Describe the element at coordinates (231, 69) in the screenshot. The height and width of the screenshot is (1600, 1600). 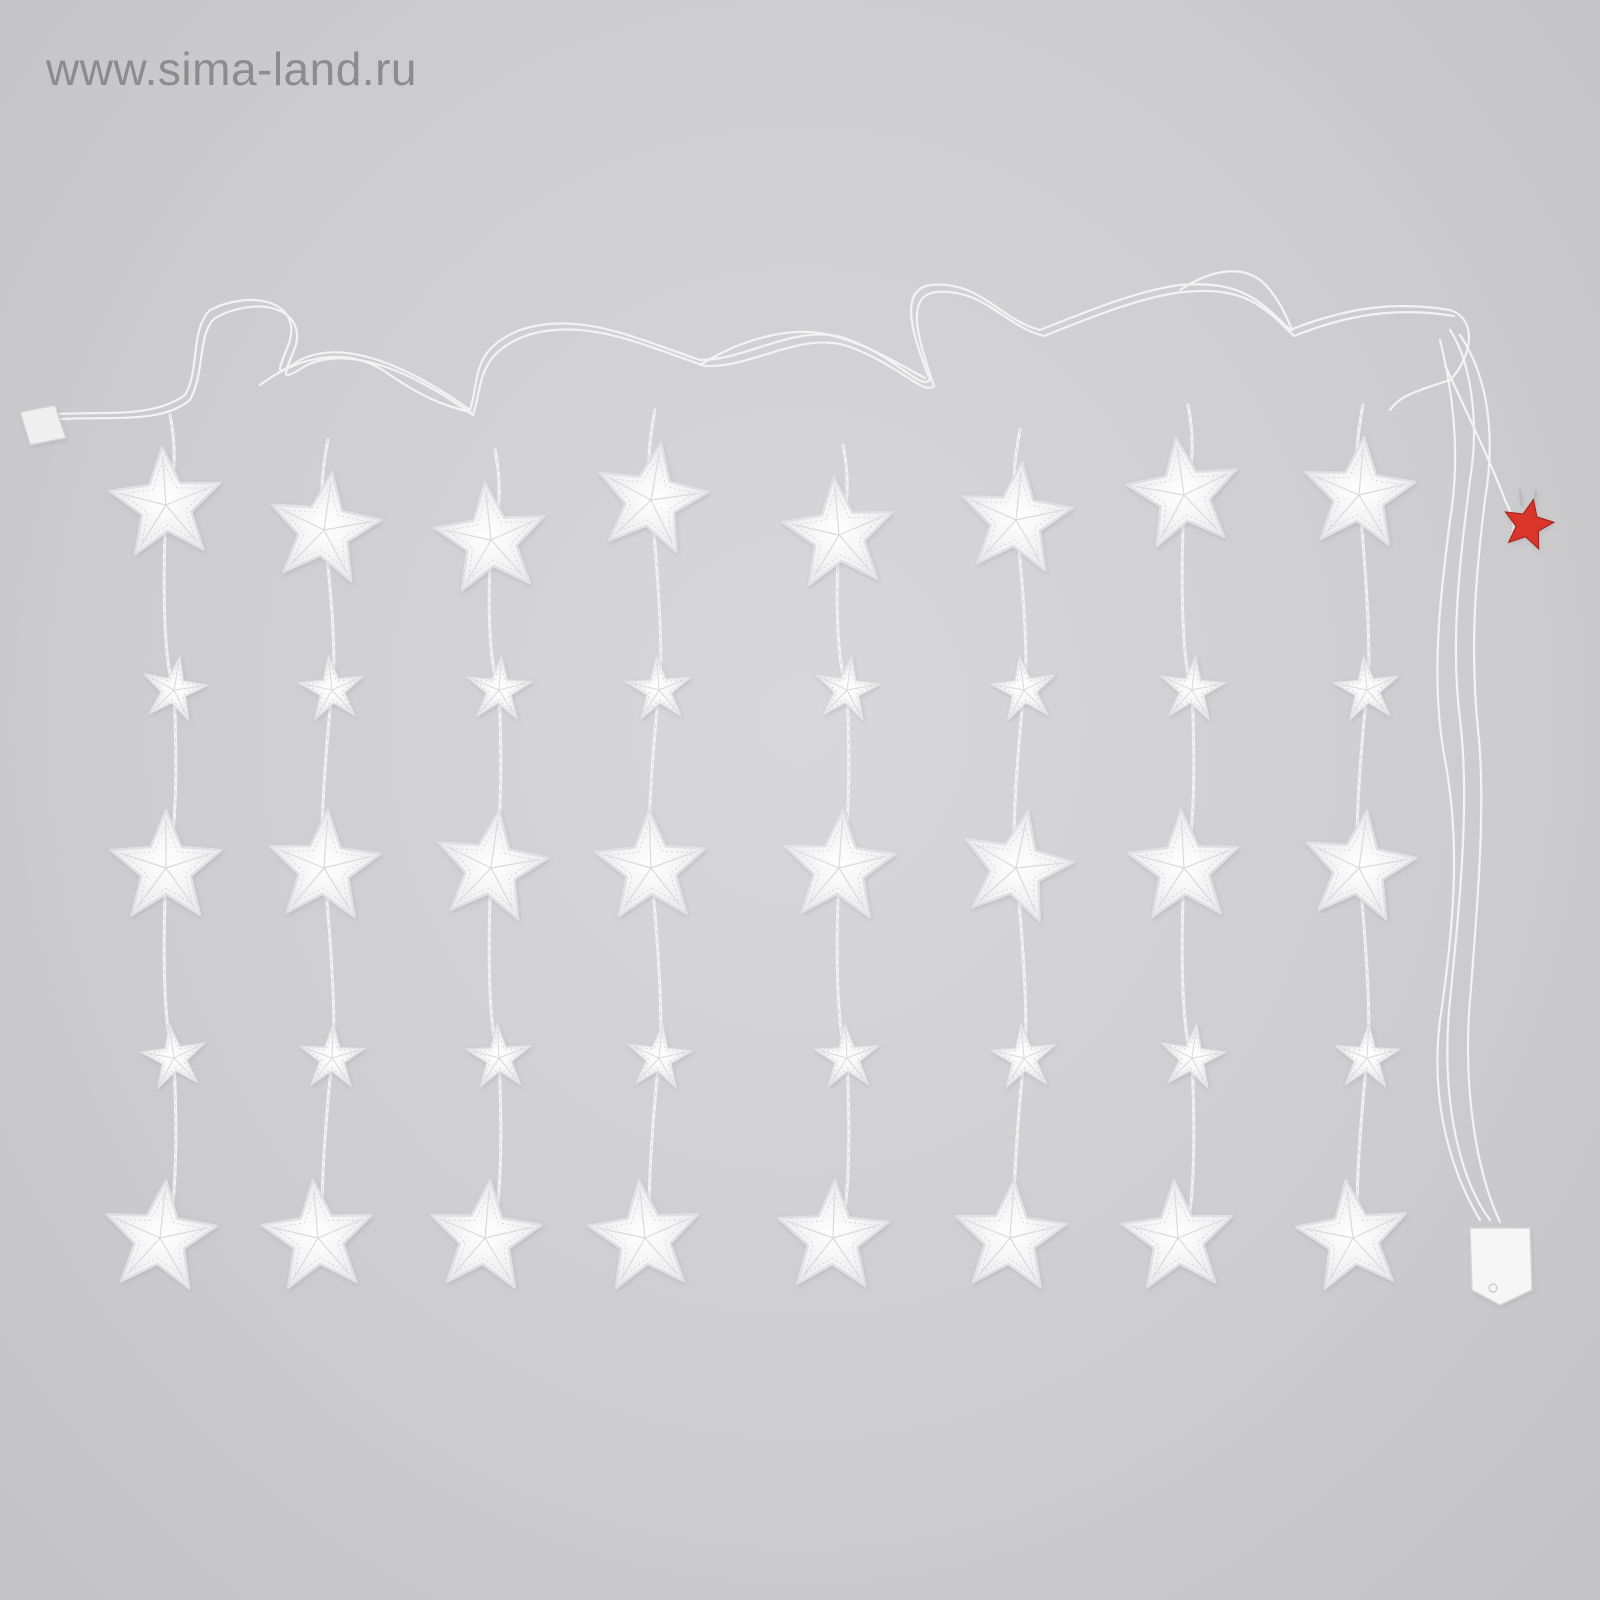
I see `watermark: www.sima-land.ru` at that location.